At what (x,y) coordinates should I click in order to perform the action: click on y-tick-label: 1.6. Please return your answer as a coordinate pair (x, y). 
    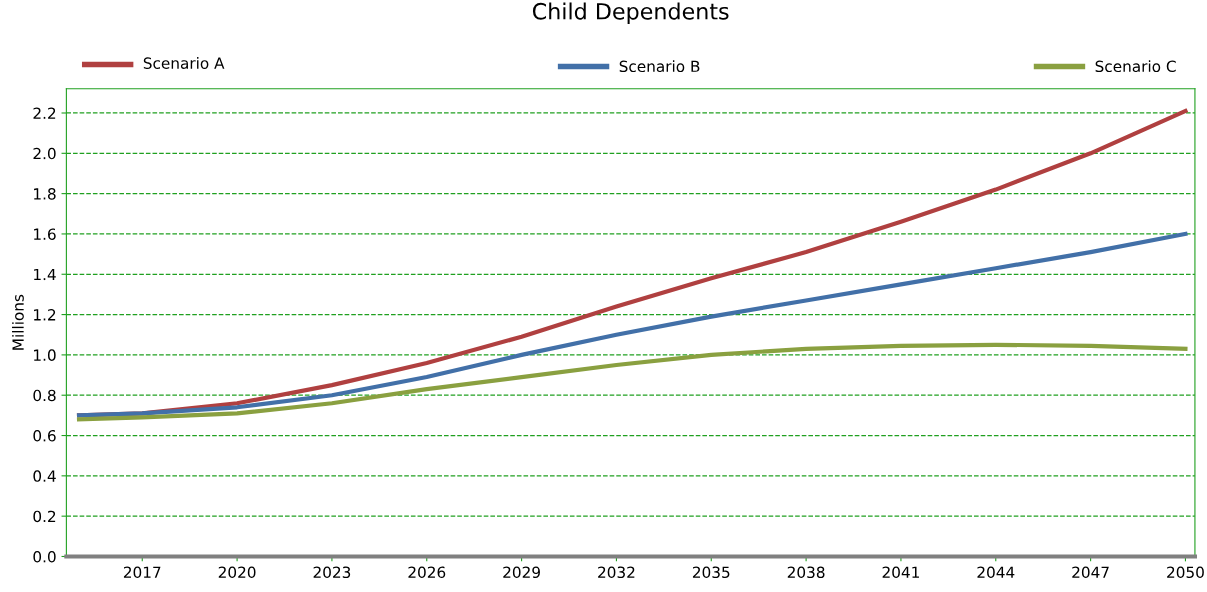
    Looking at the image, I should click on (45, 234).